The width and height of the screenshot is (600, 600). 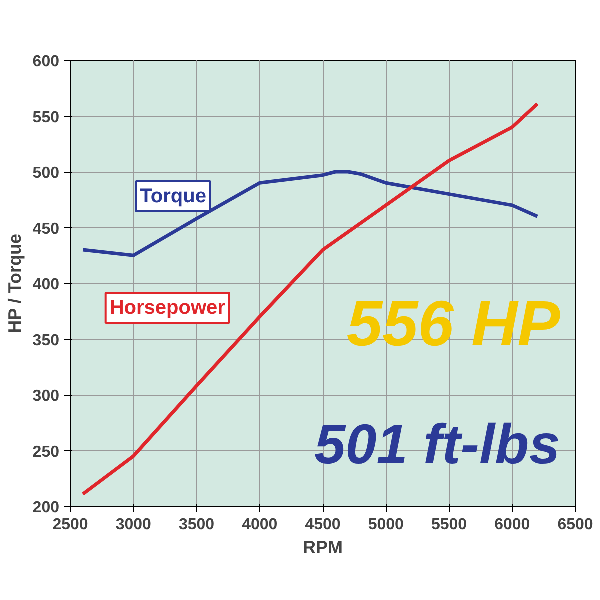 What do you see at coordinates (173, 197) in the screenshot?
I see `series-label: Torque` at bounding box center [173, 197].